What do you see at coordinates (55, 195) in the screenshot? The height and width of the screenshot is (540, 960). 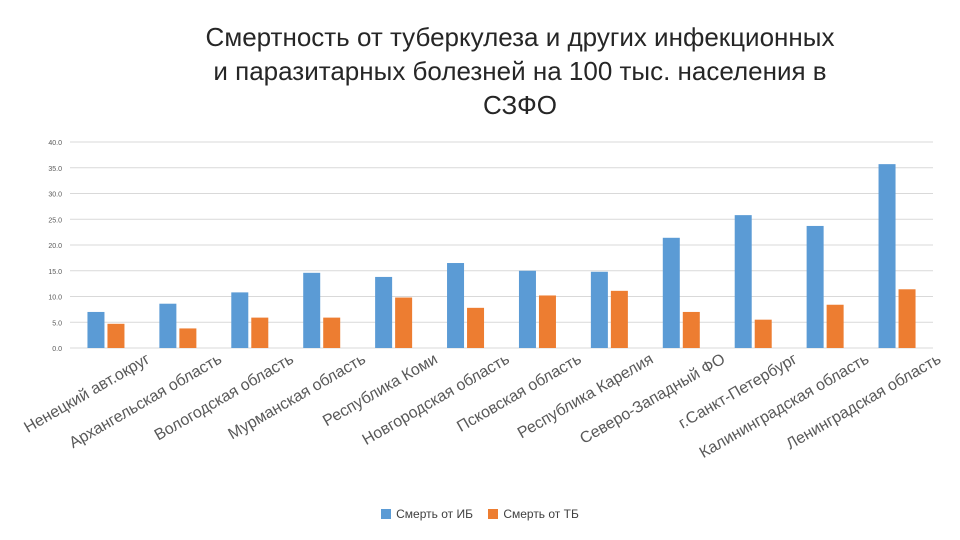 I see `y-tick-label: 30.0` at bounding box center [55, 195].